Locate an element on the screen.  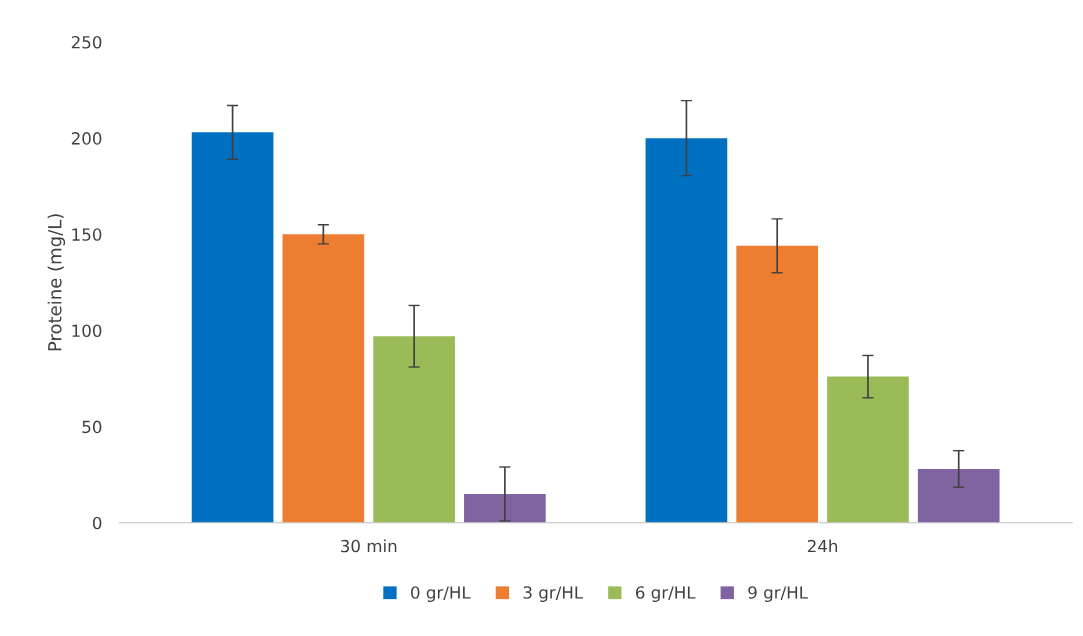
y-tick-label: 250 is located at coordinates (86, 42).